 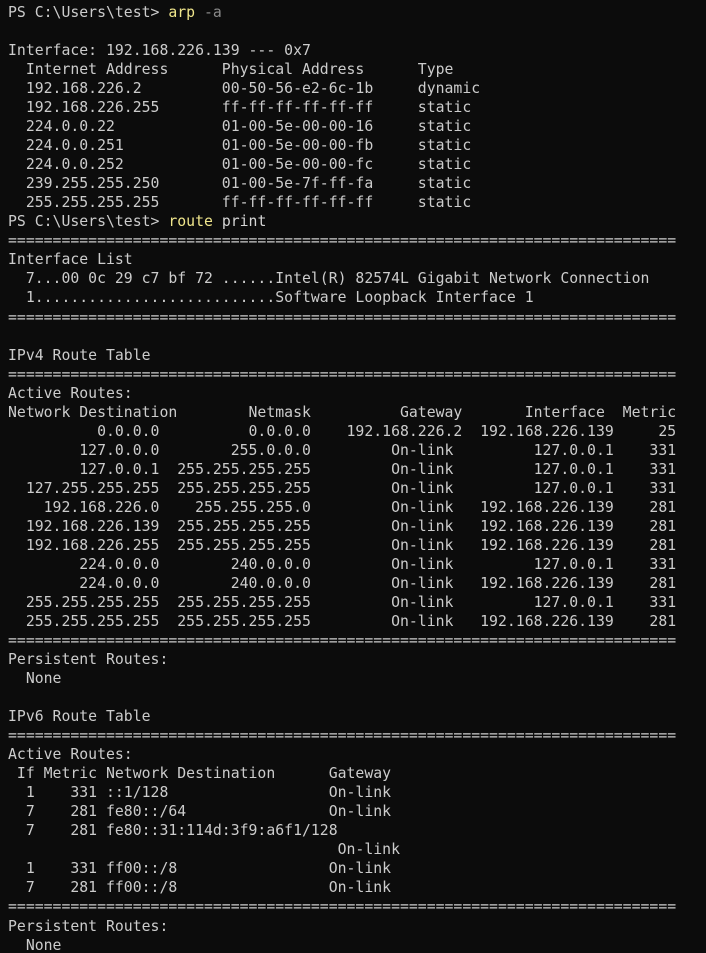 I want to click on terminal-line: 224.0.0.252 01-00-5e-00-00-fc static, so click(x=240, y=165).